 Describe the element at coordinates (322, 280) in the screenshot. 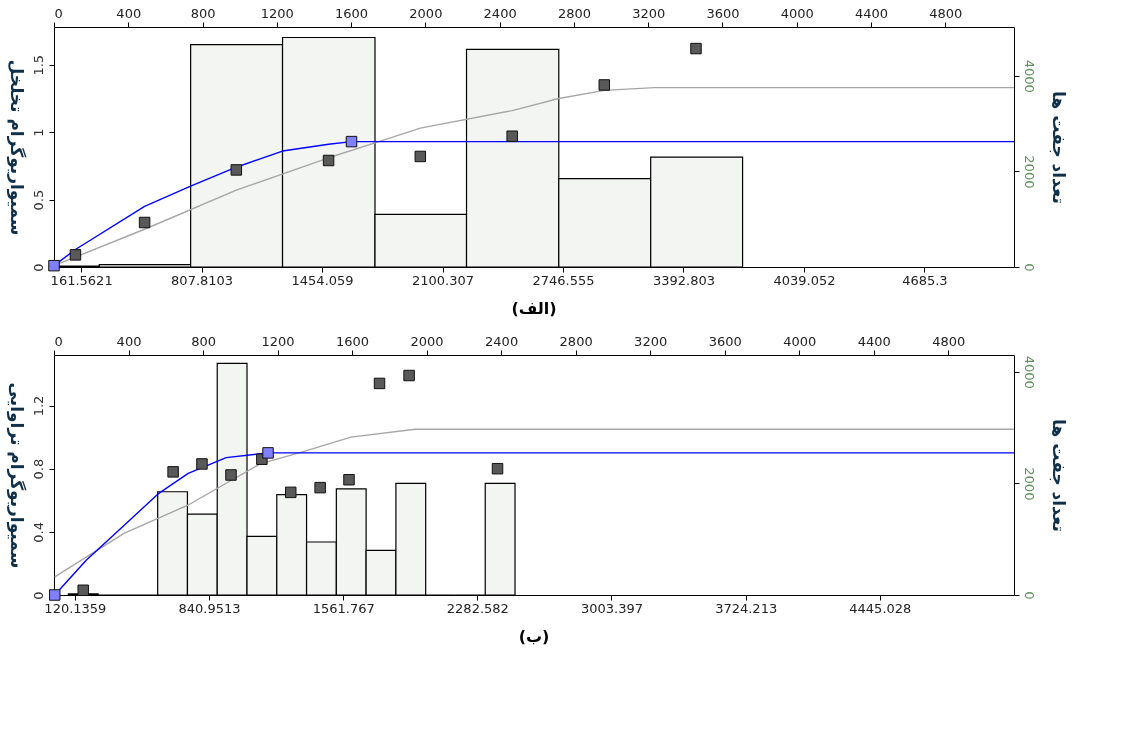

I see `x-tick-label: 1454.059` at that location.